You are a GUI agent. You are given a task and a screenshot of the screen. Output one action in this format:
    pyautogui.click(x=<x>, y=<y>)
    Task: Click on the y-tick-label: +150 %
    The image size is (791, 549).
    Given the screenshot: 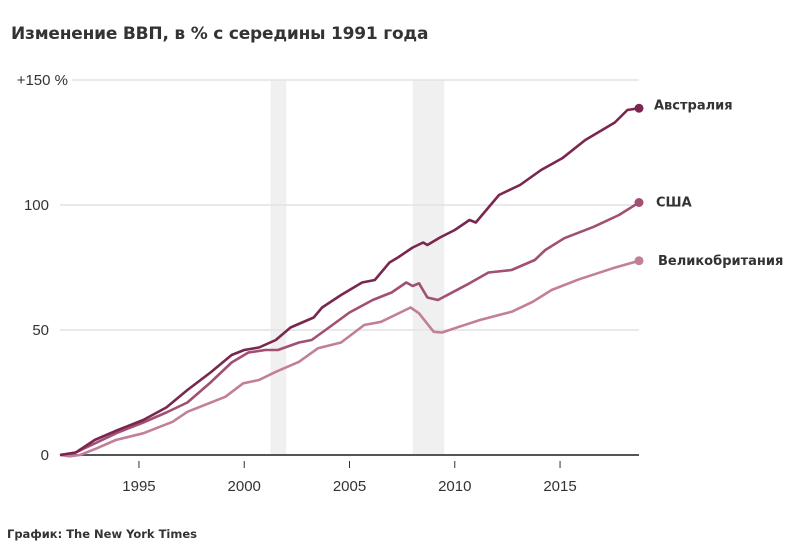 What is the action you would take?
    pyautogui.click(x=42, y=80)
    